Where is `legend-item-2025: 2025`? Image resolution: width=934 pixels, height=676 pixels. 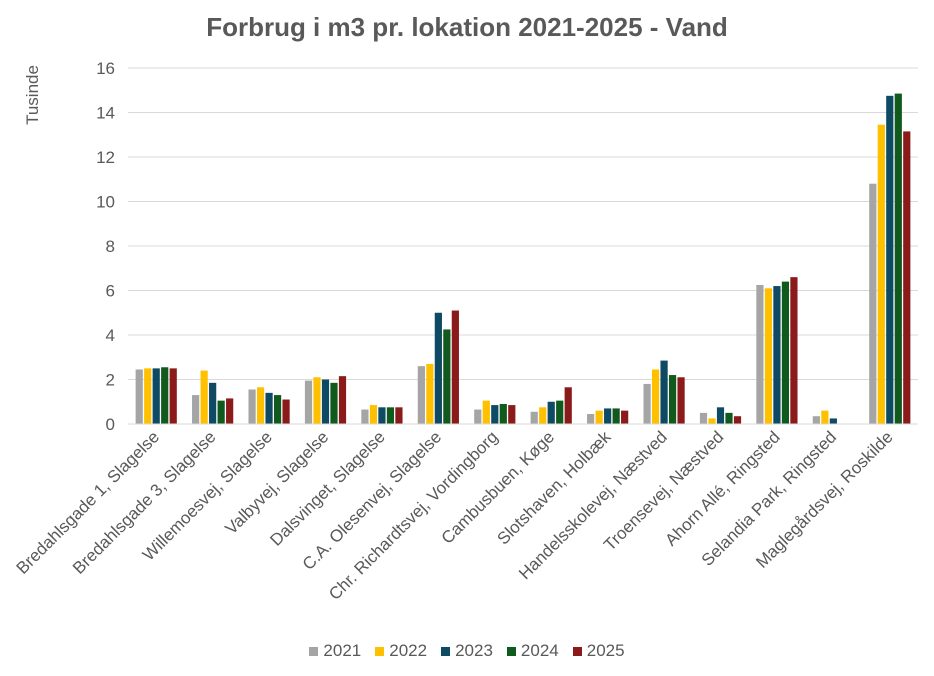 legend-item-2025: 2025 is located at coordinates (598, 651).